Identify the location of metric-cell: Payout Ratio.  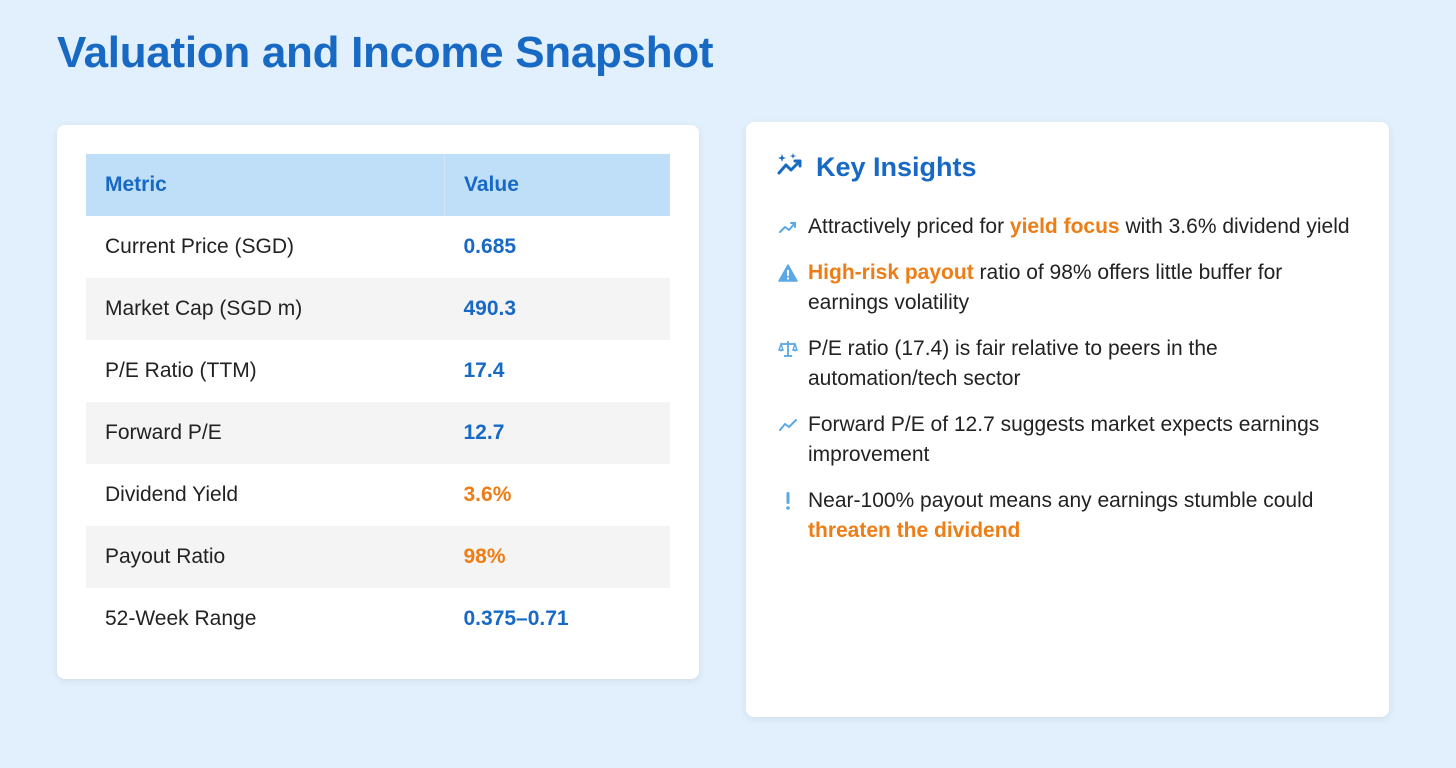
(265, 557).